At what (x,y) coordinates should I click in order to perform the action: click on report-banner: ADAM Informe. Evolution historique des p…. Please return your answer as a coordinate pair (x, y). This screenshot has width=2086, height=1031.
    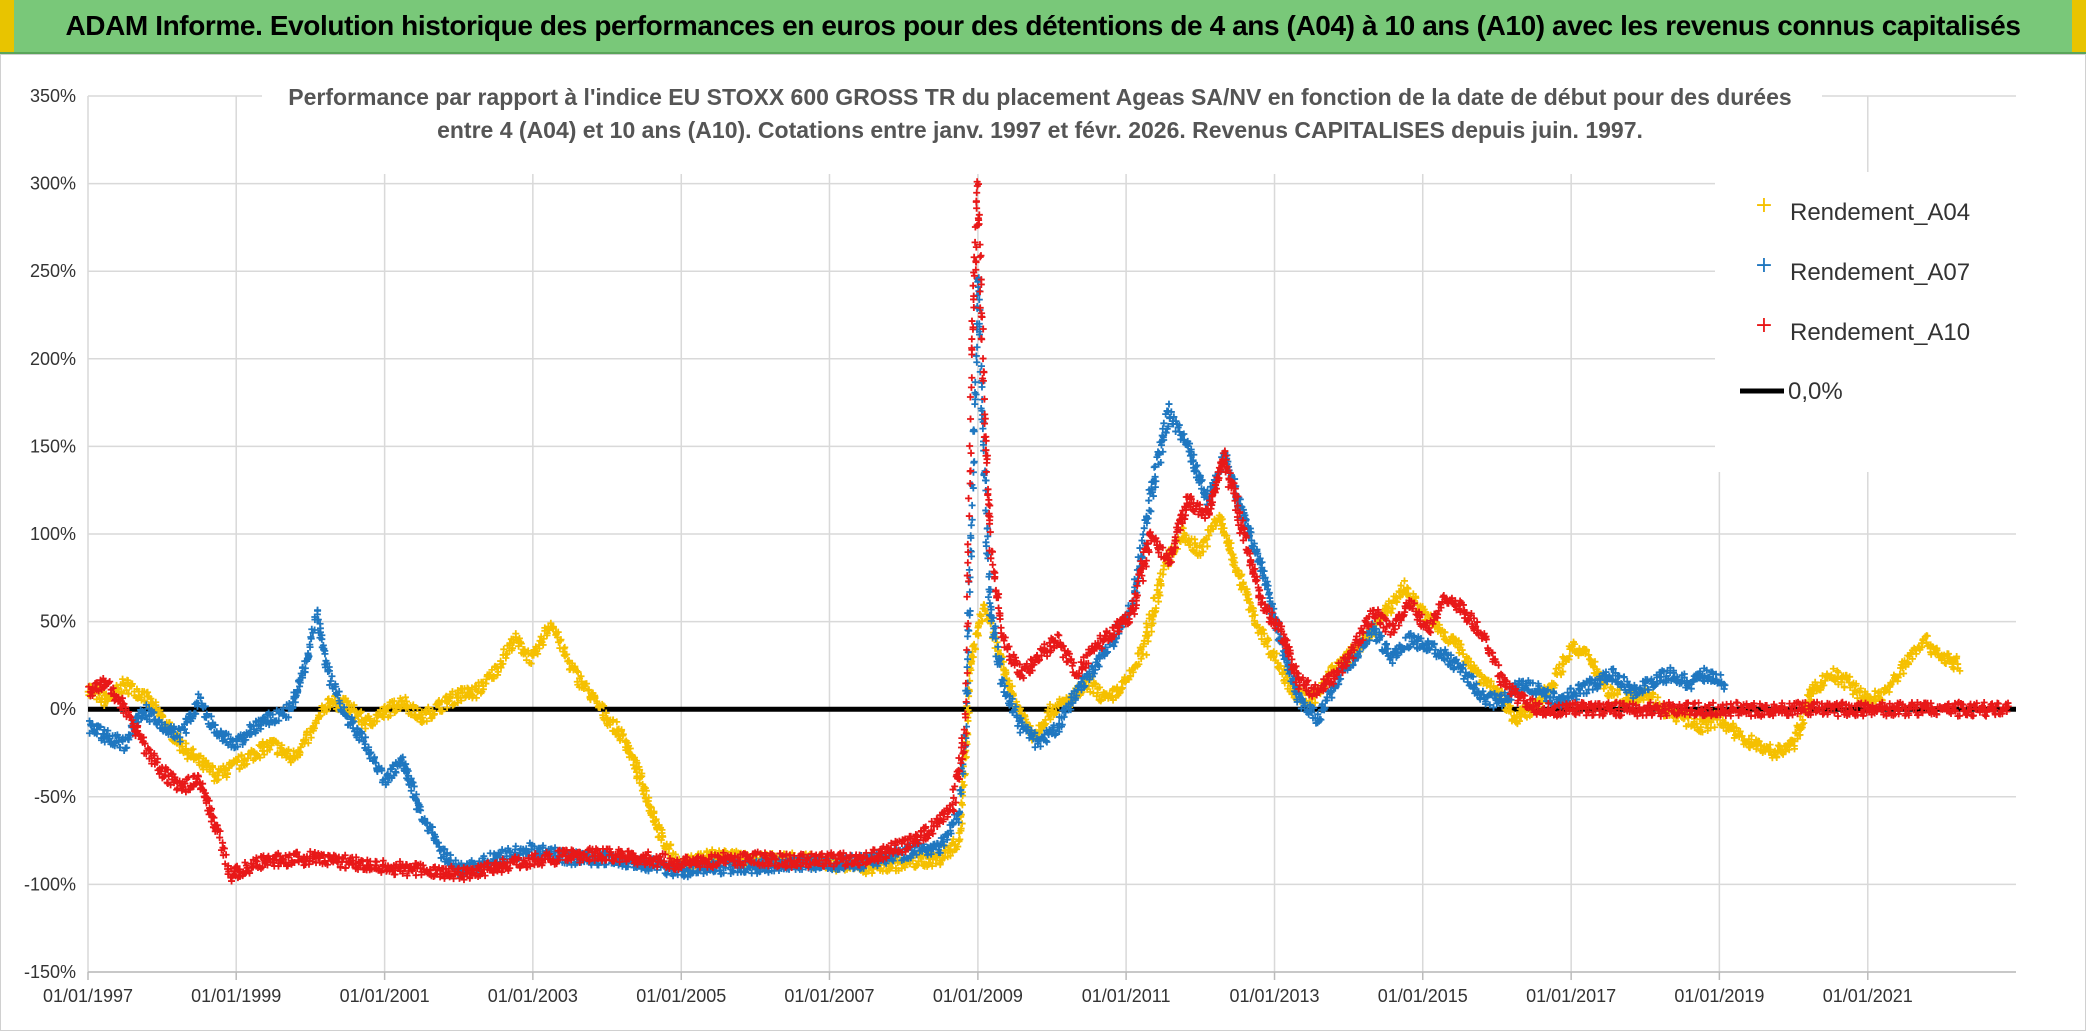
    Looking at the image, I should click on (1043, 27).